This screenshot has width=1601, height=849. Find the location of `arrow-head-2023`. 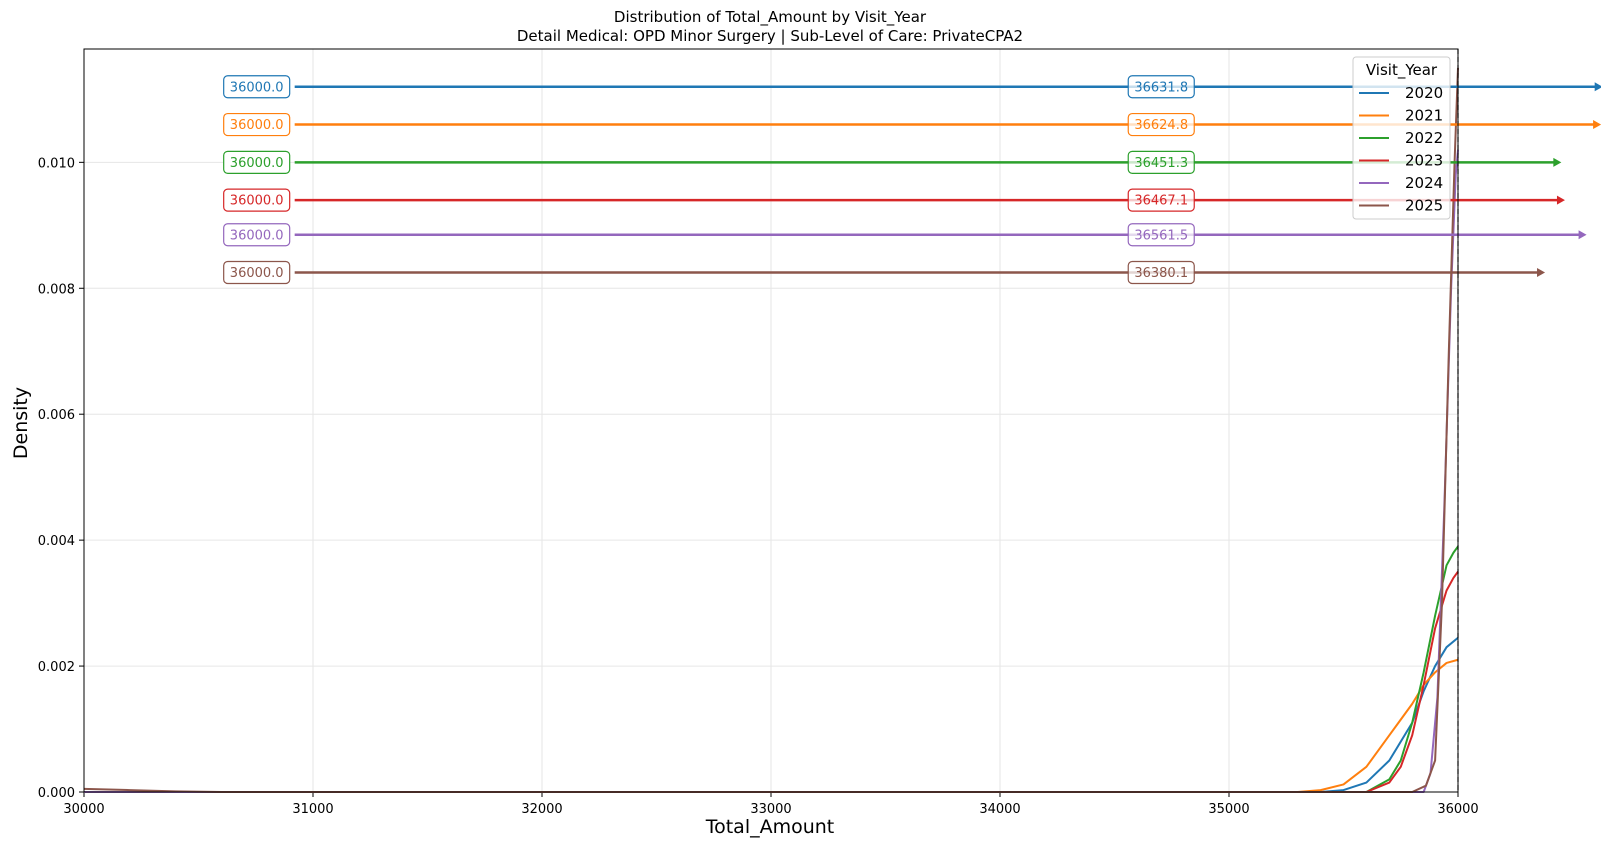

arrow-head-2023 is located at coordinates (1560, 200).